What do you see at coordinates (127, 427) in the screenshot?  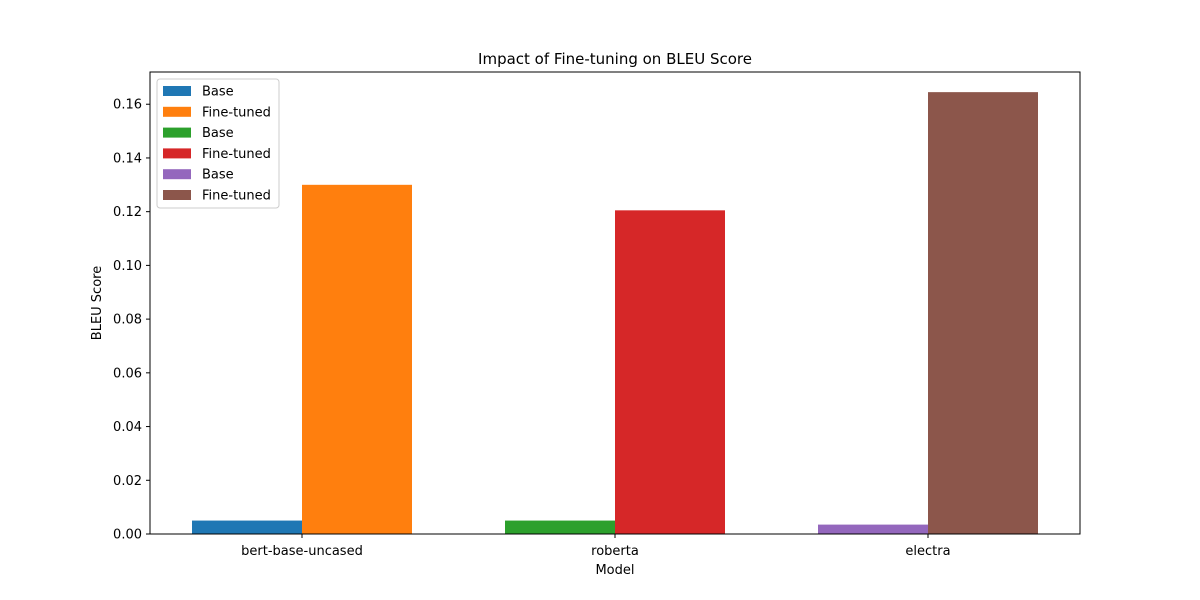 I see `y-tick-label: 0.04` at bounding box center [127, 427].